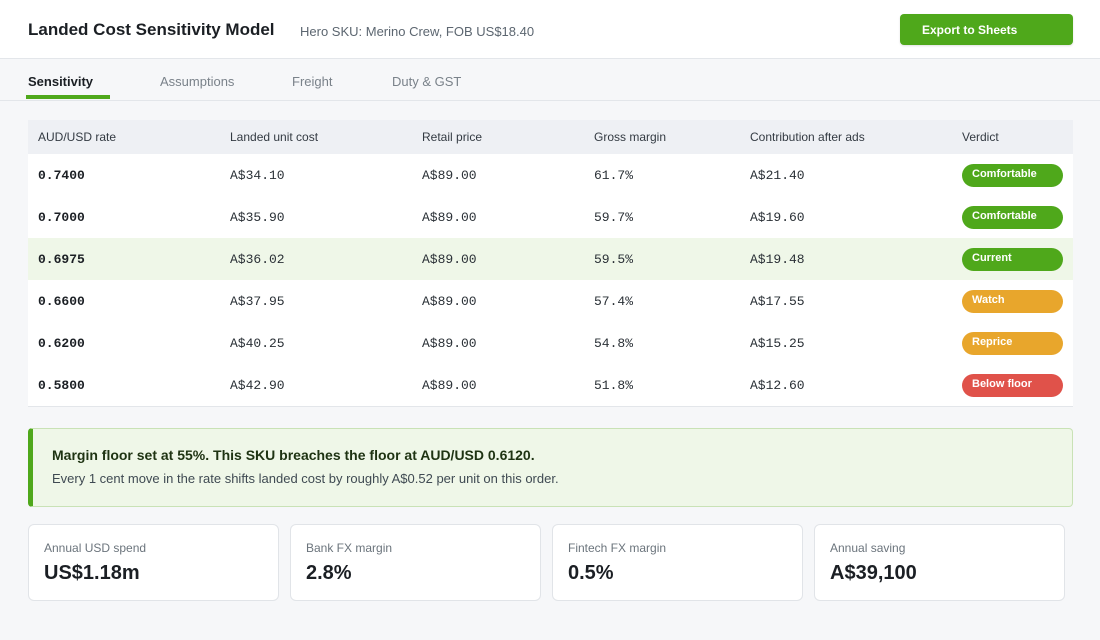  What do you see at coordinates (614, 385) in the screenshot?
I see `cell-gross-margin: 51.8%` at bounding box center [614, 385].